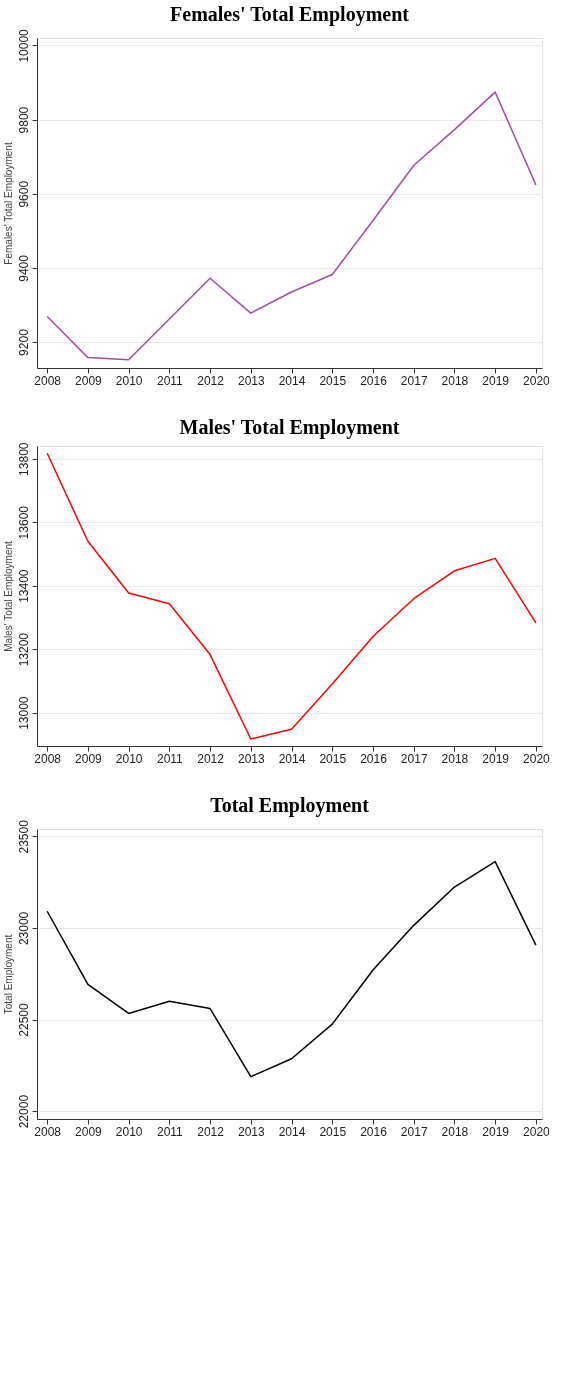 The height and width of the screenshot is (1375, 587). I want to click on y-tick-label: 9800, so click(23, 120).